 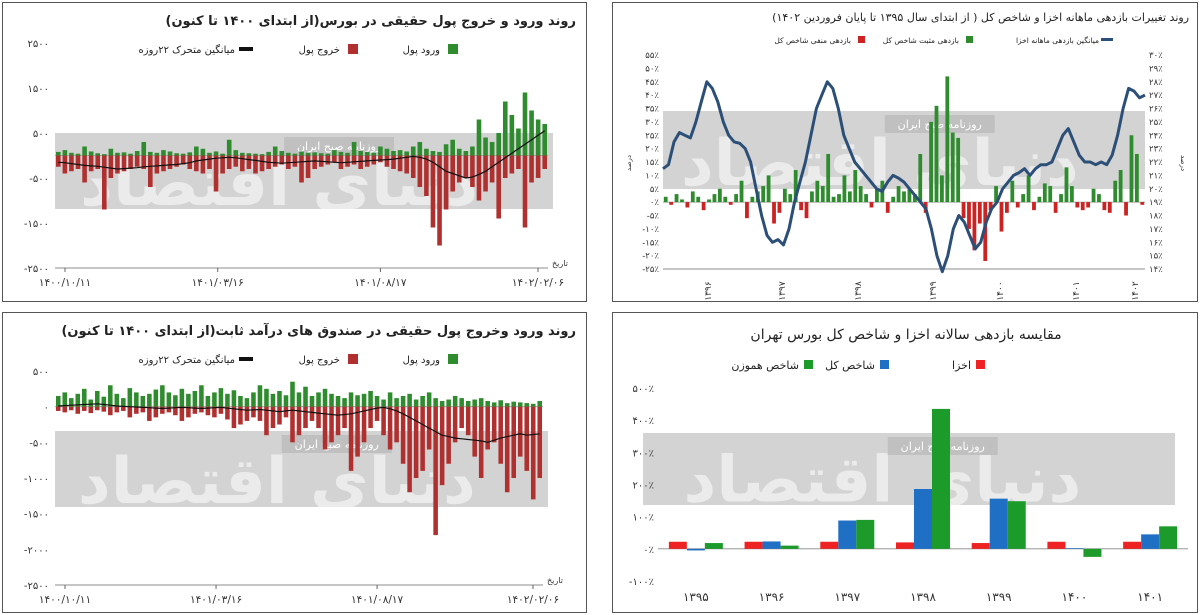 I want to click on watermark-sub: روزنامه صبح ایران, so click(x=339, y=146).